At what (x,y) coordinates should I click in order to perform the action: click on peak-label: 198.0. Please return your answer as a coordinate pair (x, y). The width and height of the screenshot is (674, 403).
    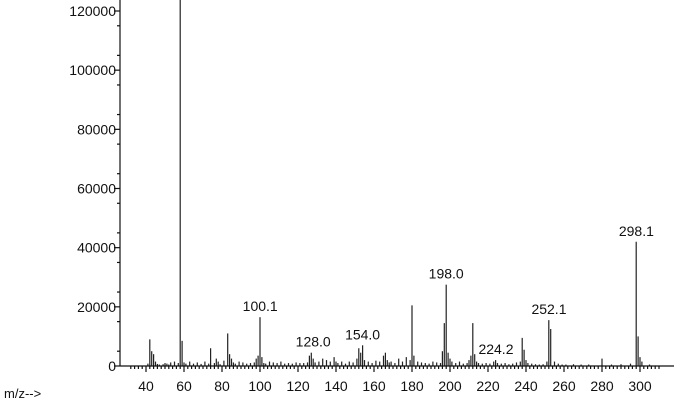
    Looking at the image, I should click on (446, 274).